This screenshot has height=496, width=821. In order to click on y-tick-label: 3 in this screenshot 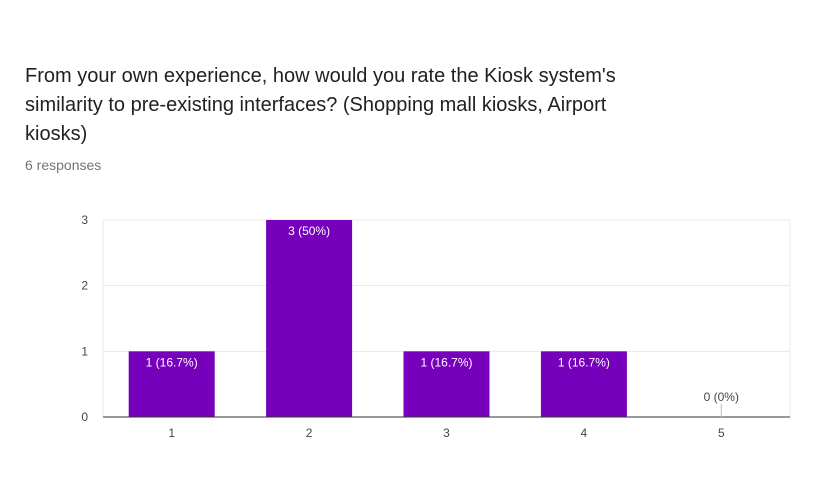, I will do `click(84, 220)`.